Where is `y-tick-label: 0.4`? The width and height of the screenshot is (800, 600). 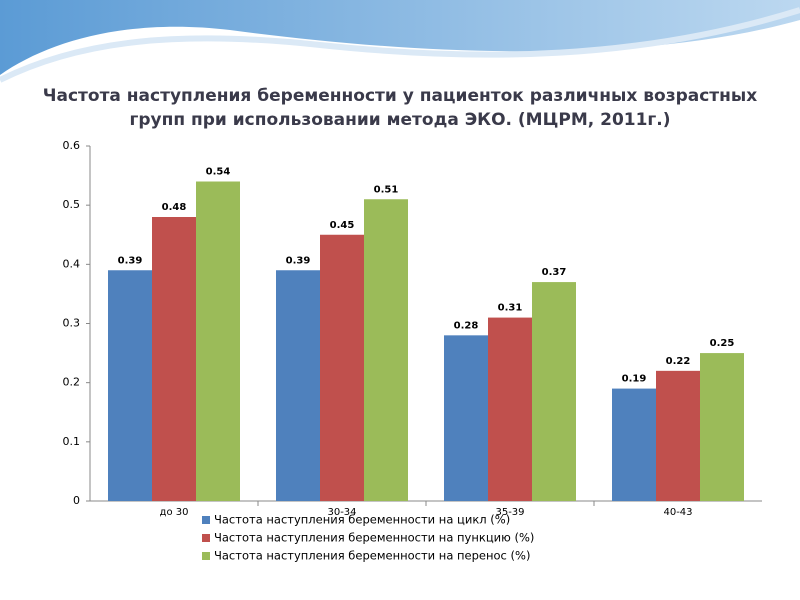
y-tick-label: 0.4 is located at coordinates (72, 263).